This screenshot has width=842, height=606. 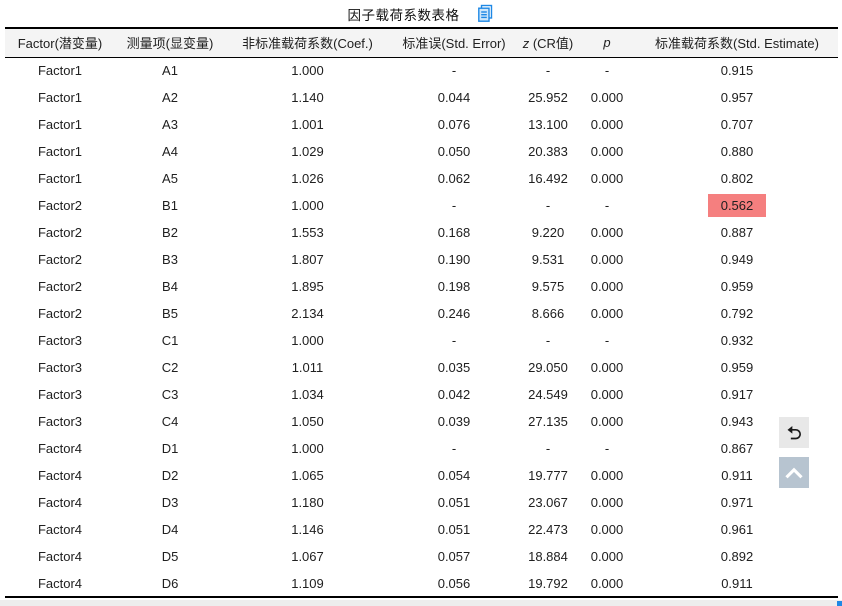 What do you see at coordinates (454, 97) in the screenshot?
I see `cell-stderr: 0.044` at bounding box center [454, 97].